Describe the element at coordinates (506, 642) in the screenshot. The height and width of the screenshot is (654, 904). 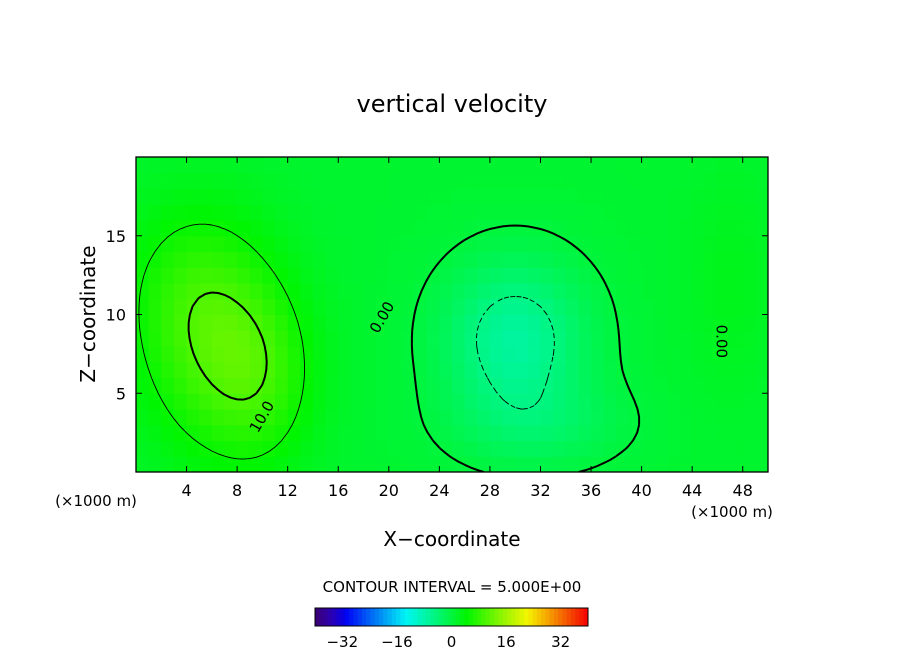
I see `colorbar-tick-label: 16` at that location.